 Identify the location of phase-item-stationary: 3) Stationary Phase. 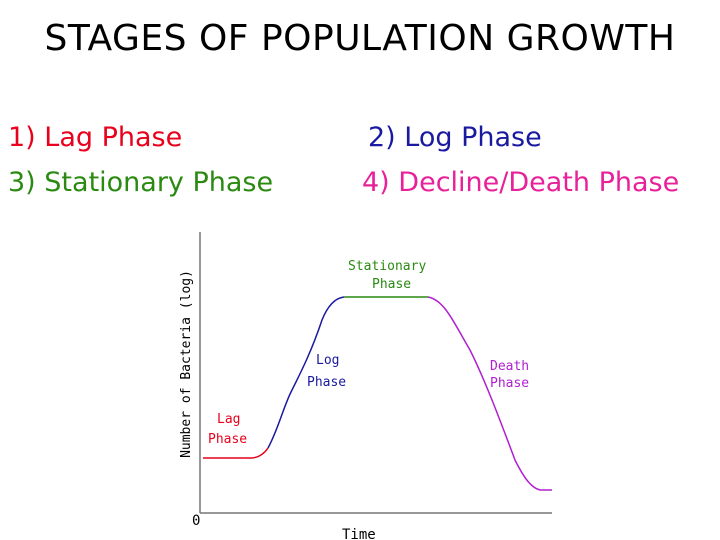
(141, 182).